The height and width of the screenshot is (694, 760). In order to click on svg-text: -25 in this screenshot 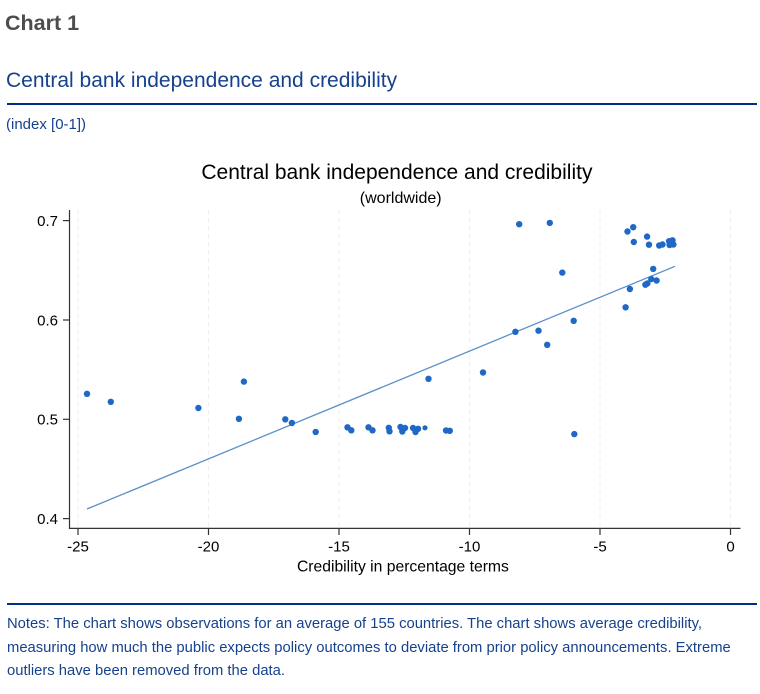, I will do `click(78, 547)`.